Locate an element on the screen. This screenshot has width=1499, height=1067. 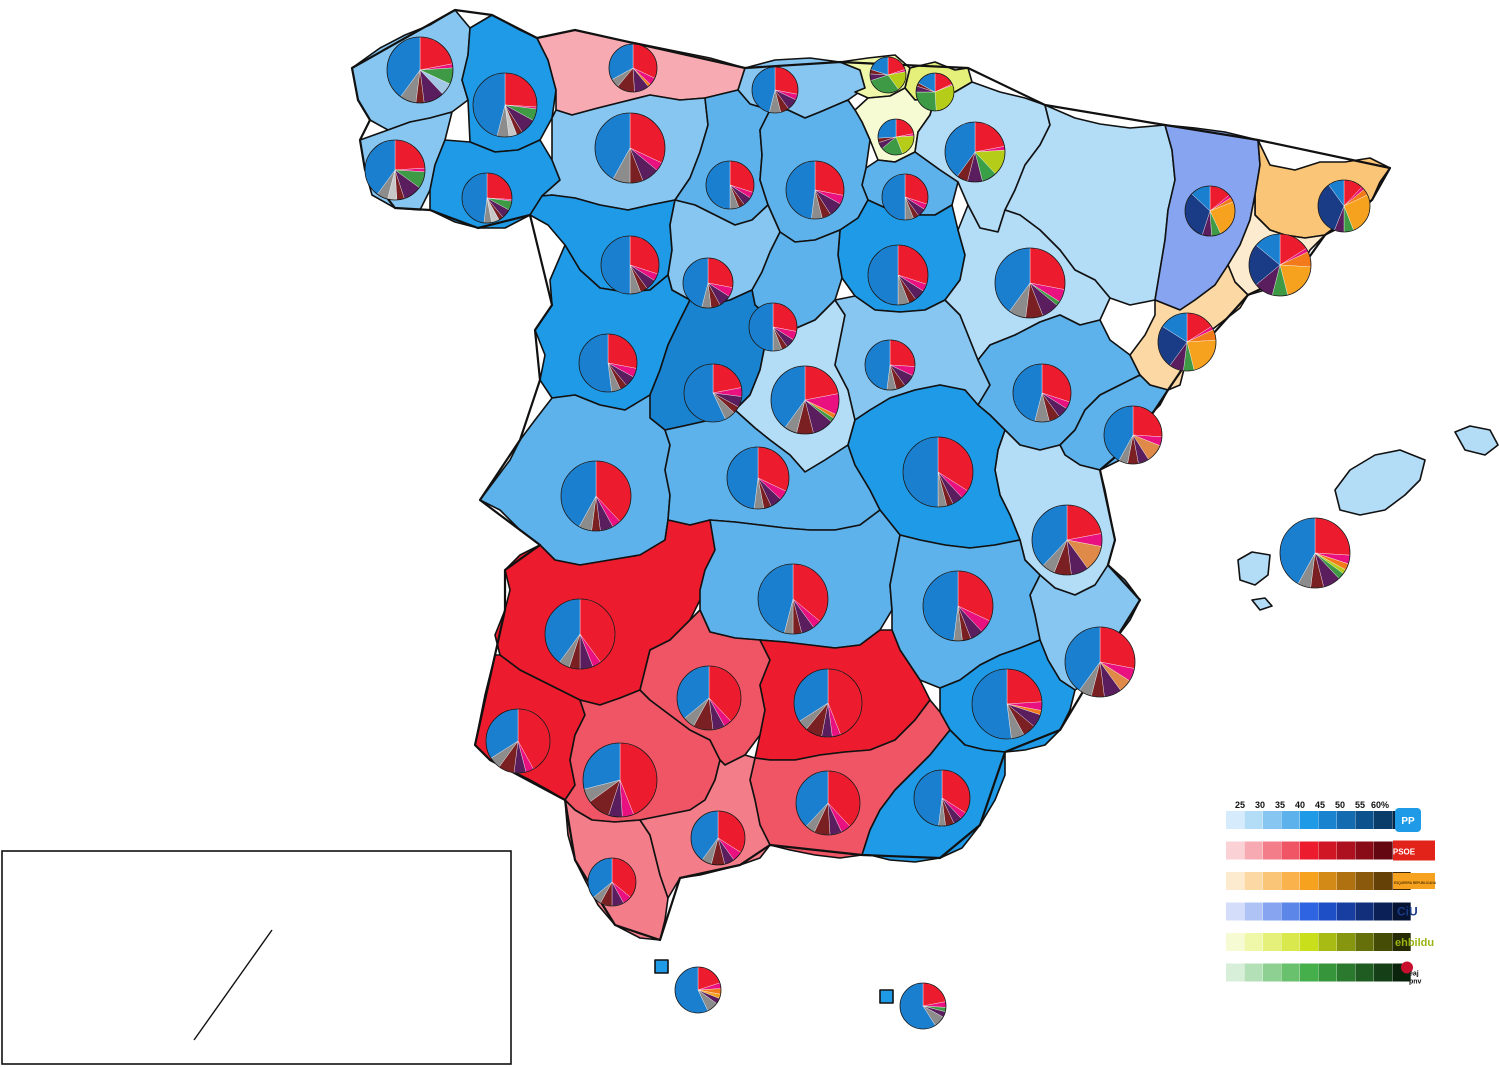
pie-albacete is located at coordinates (958, 606).